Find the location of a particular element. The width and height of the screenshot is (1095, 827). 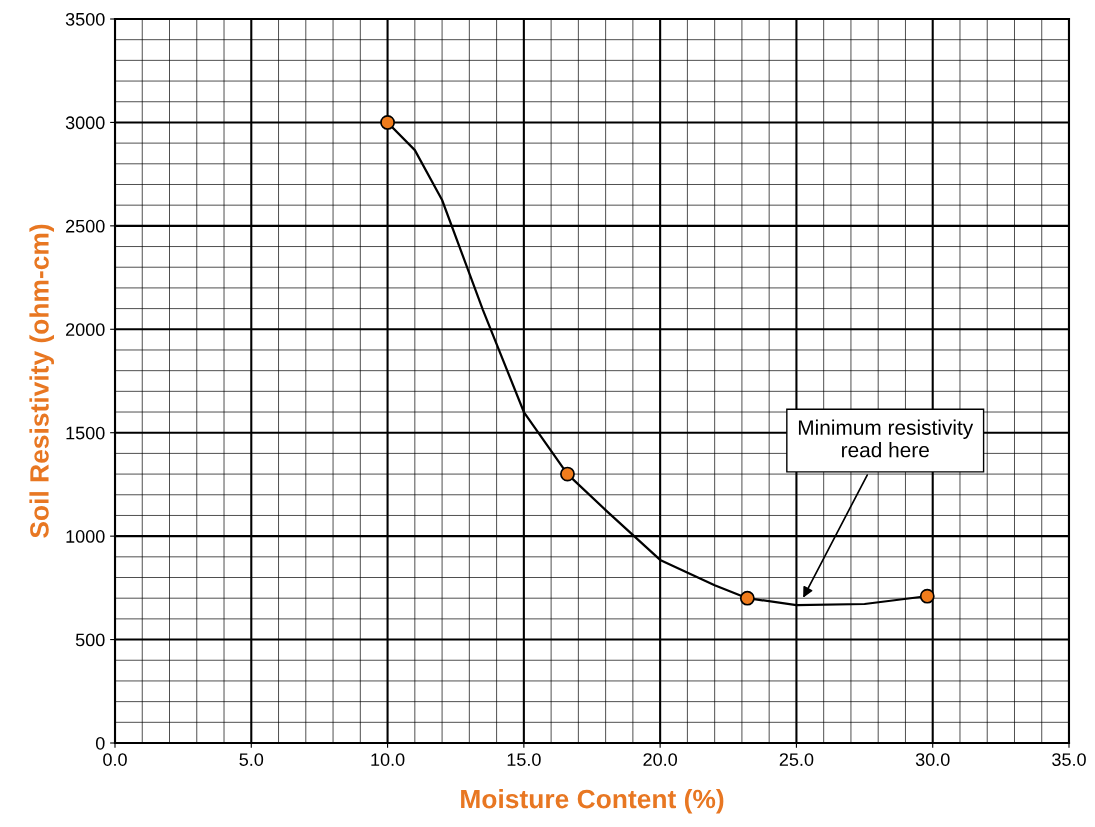

annotation: Minimum resistivity read here is located at coordinates (886, 438).